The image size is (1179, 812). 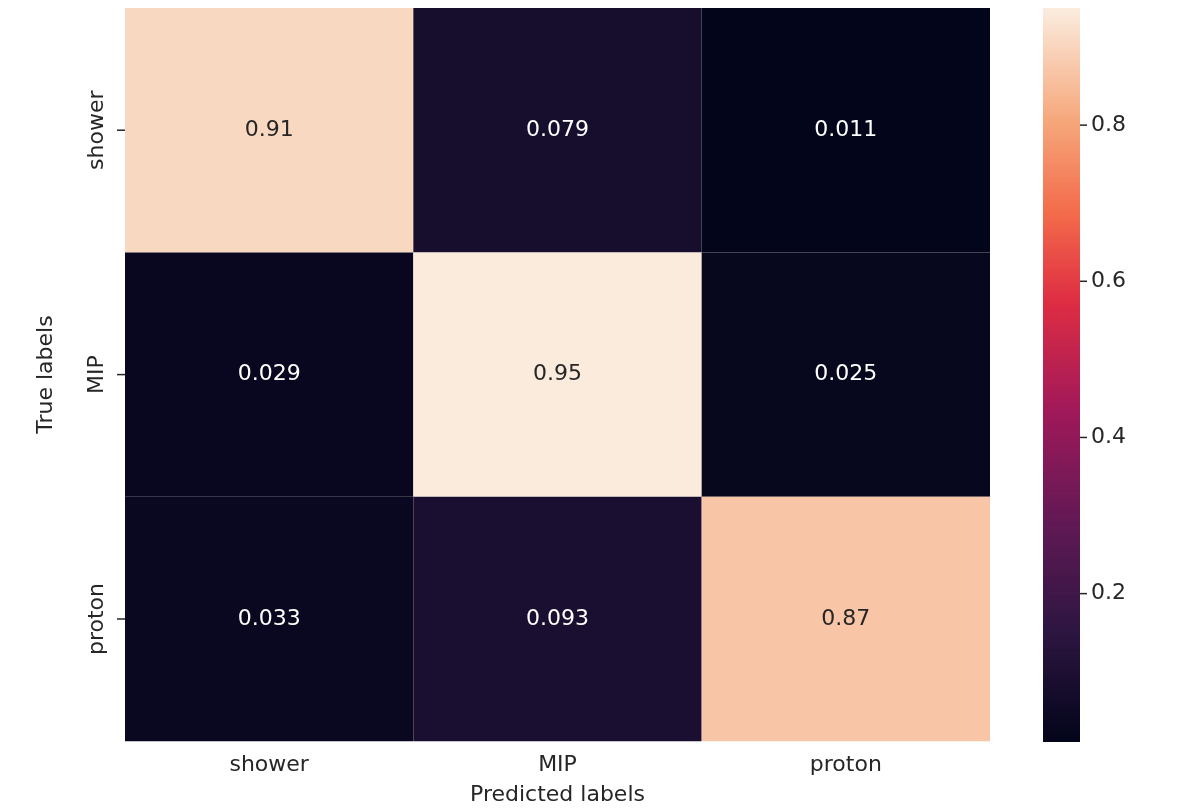 What do you see at coordinates (269, 128) in the screenshot?
I see `data-label: 0.91` at bounding box center [269, 128].